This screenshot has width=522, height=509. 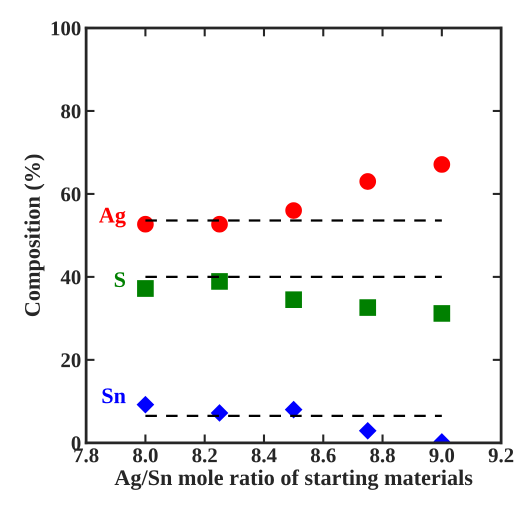 I want to click on x-axis-title: Ag/Sn mole ratio of starting materials, so click(x=293, y=479).